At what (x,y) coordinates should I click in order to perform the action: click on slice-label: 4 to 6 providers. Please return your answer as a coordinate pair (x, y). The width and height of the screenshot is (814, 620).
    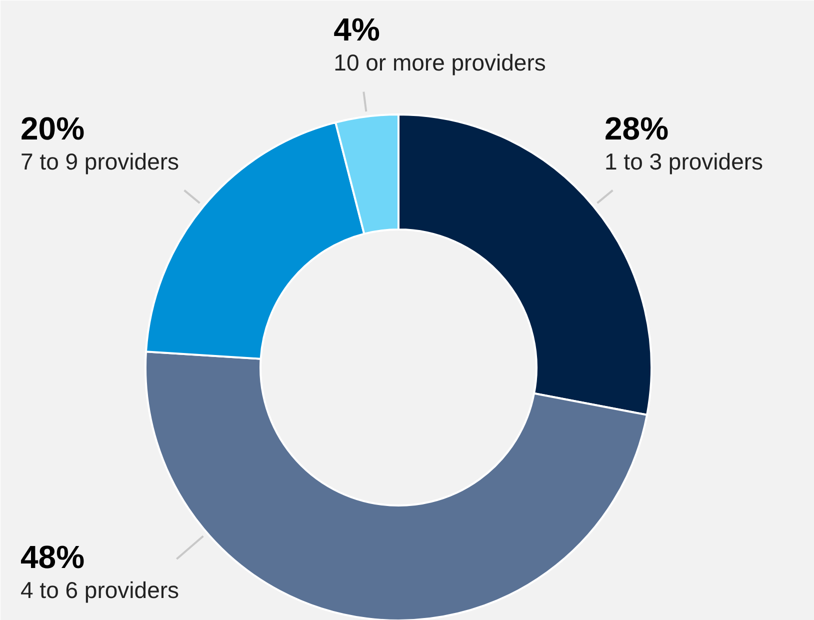
    Looking at the image, I should click on (100, 589).